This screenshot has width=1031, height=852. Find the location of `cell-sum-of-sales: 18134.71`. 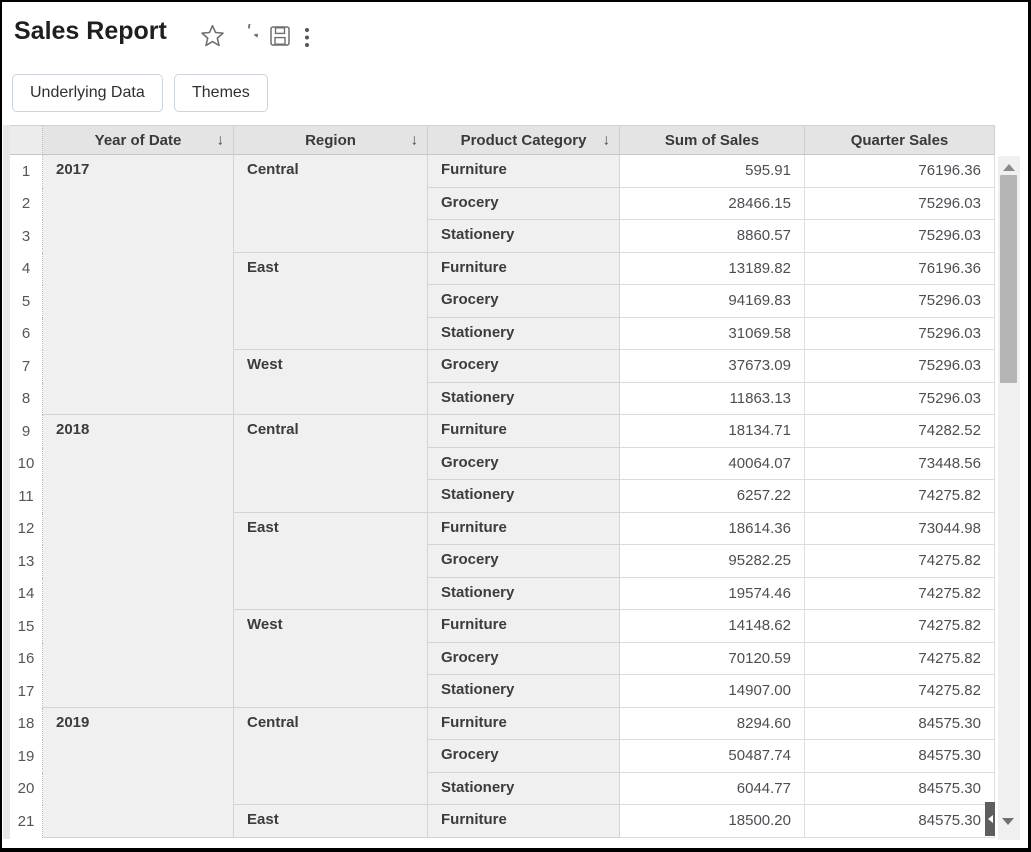

cell-sum-of-sales: 18134.71 is located at coordinates (712, 431).